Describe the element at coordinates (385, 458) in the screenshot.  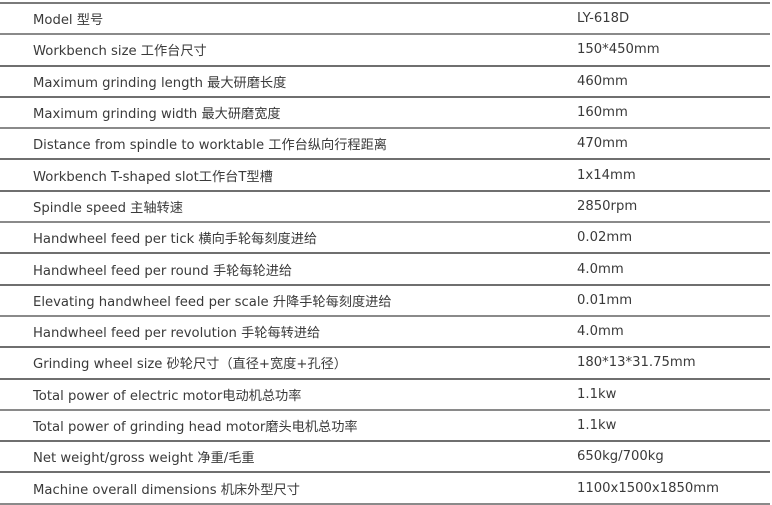
I see `table-row: Net weight/gross weight 净重/毛重 650kg/700kg` at that location.